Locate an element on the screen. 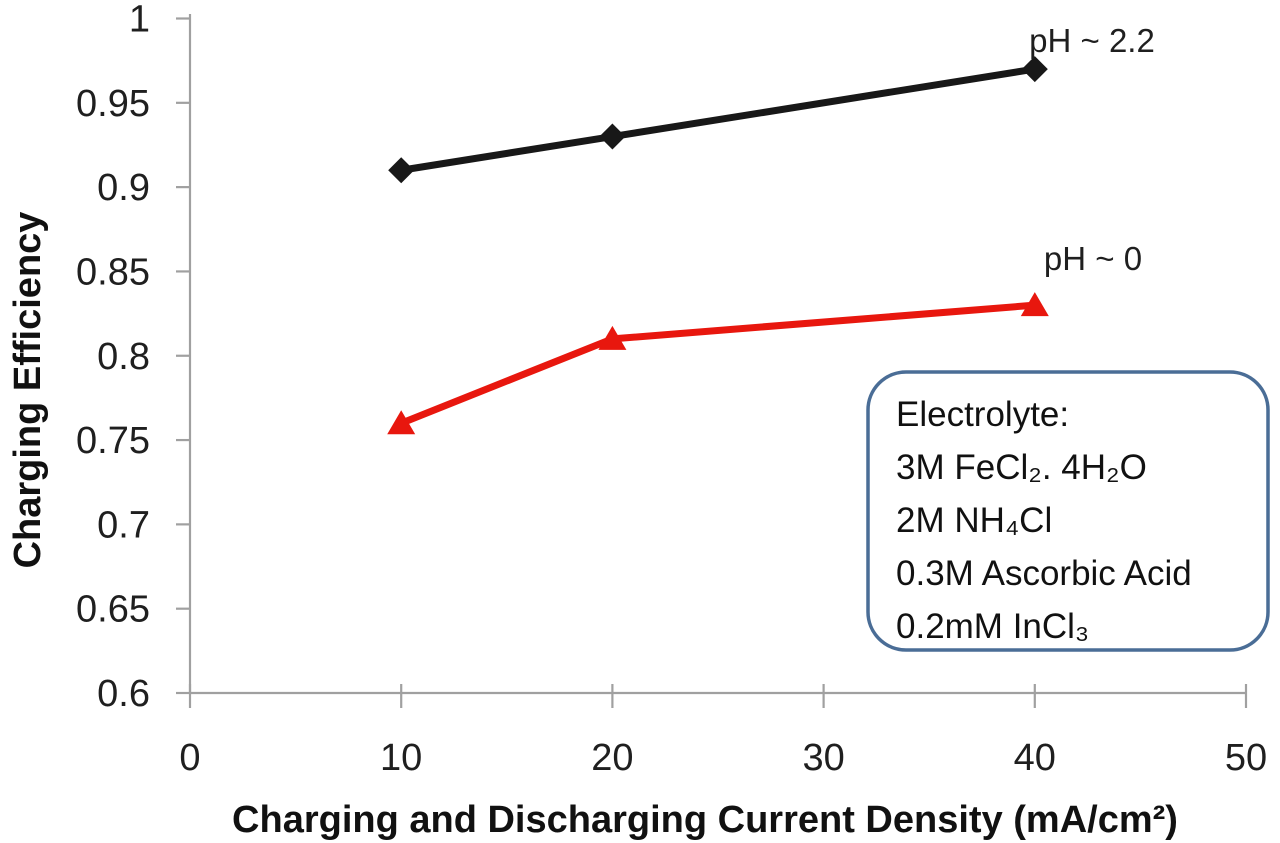  y-tick-label: 0.75 is located at coordinates (113, 441).